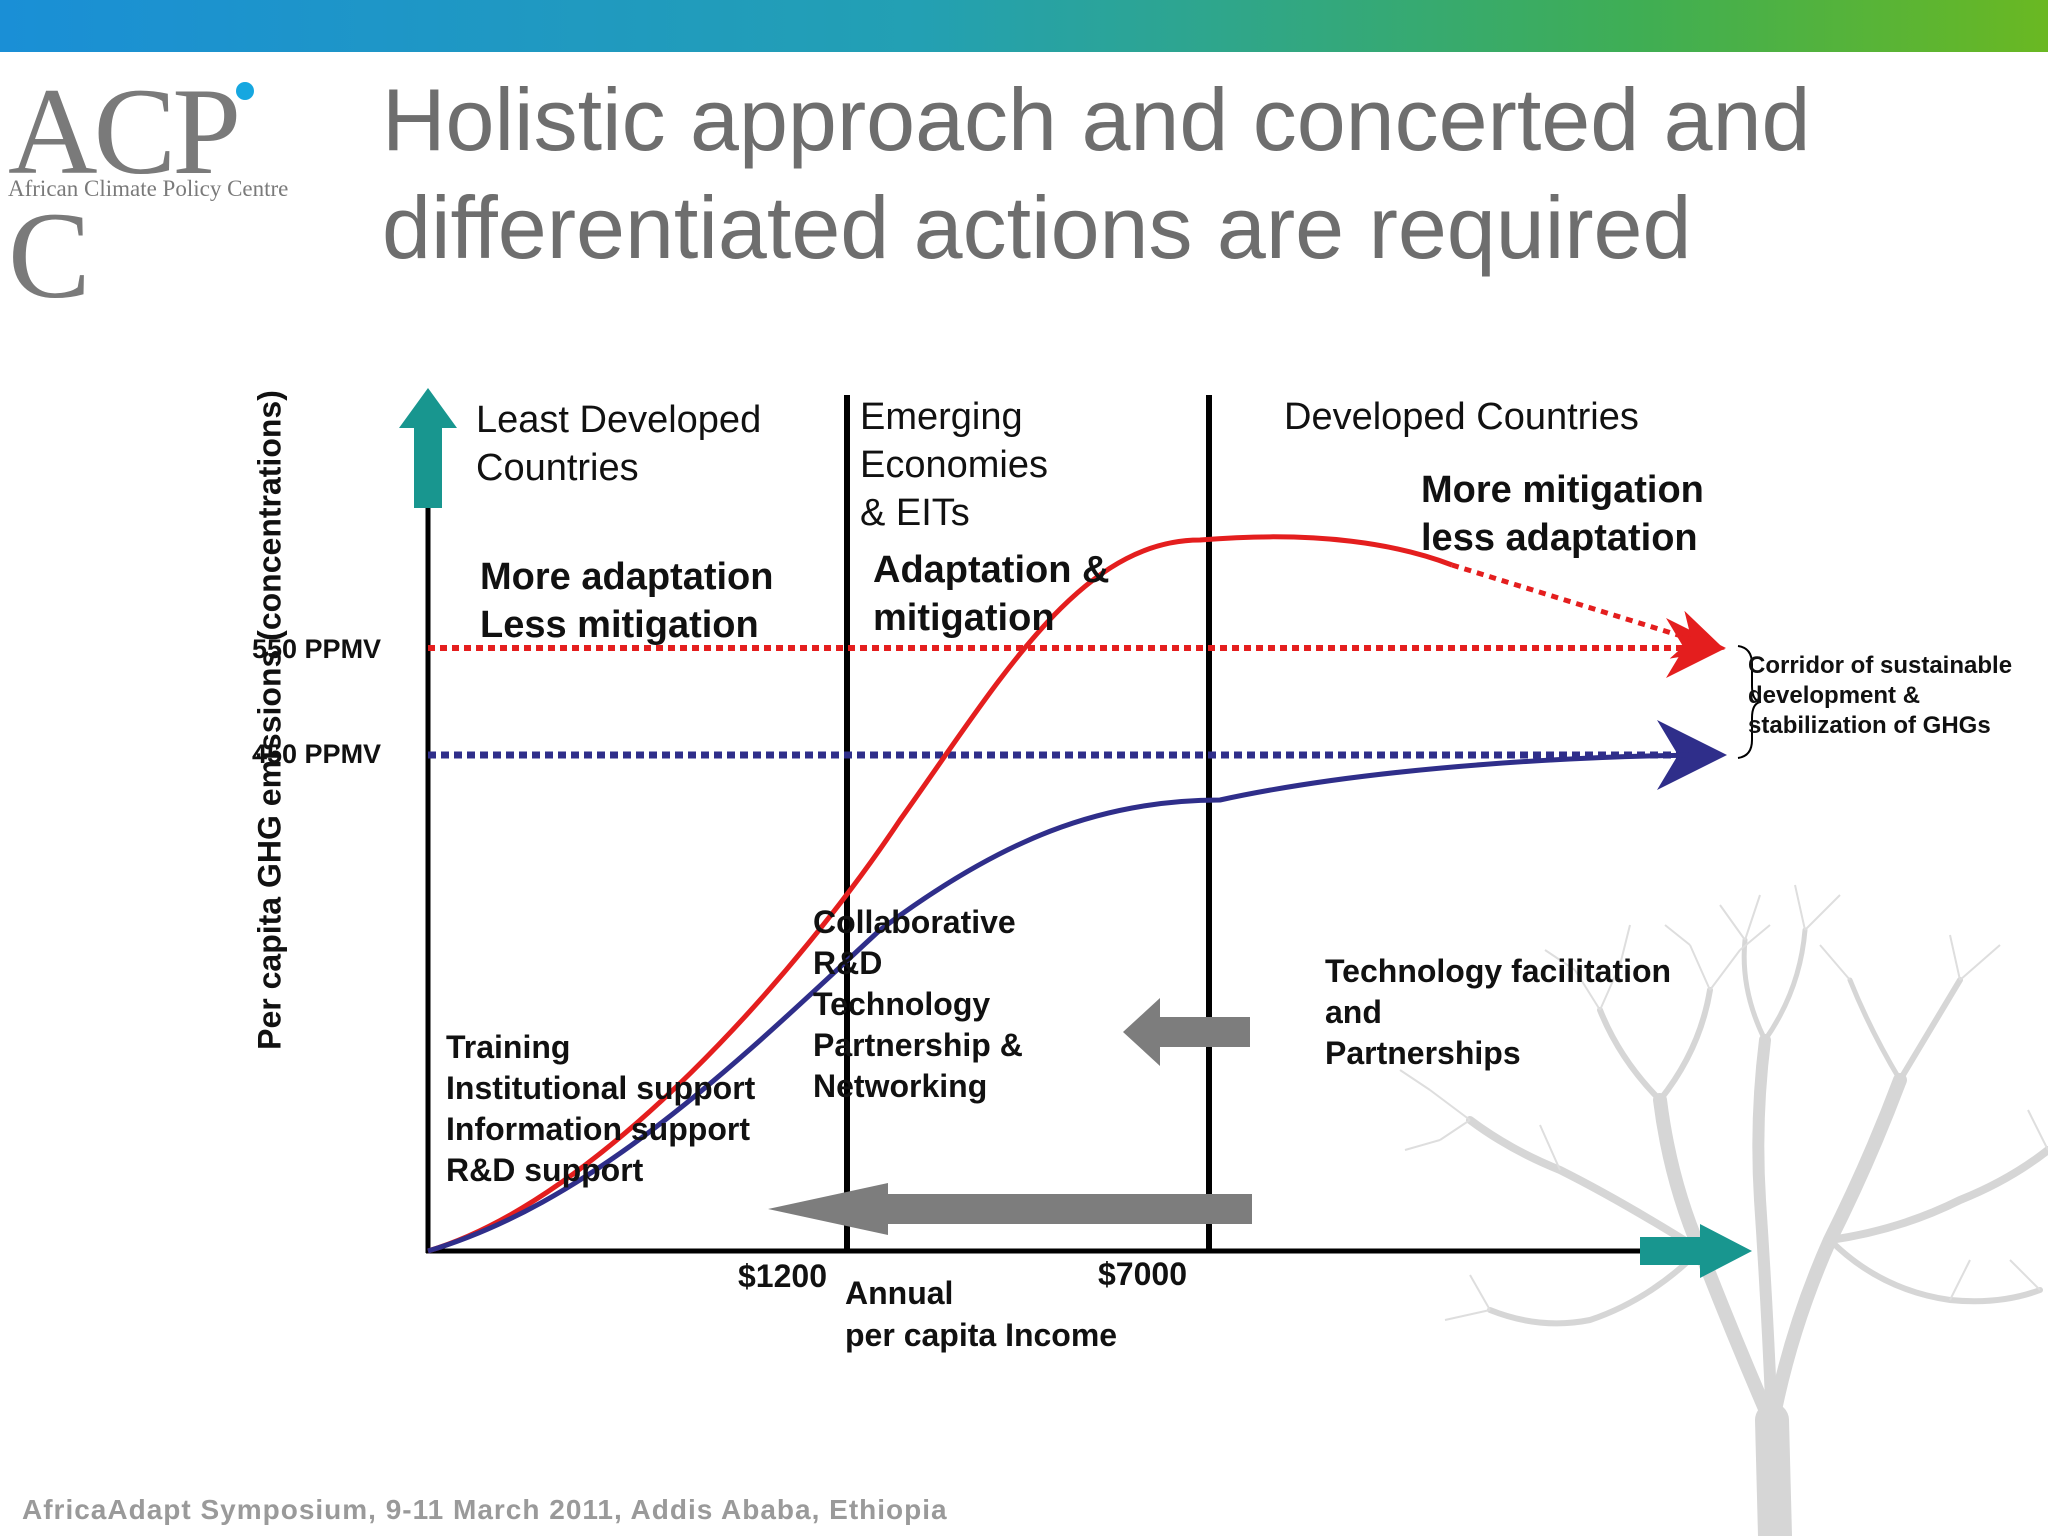  I want to click on strategy-emerging-label: Adaptation & mitigation, so click(991, 594).